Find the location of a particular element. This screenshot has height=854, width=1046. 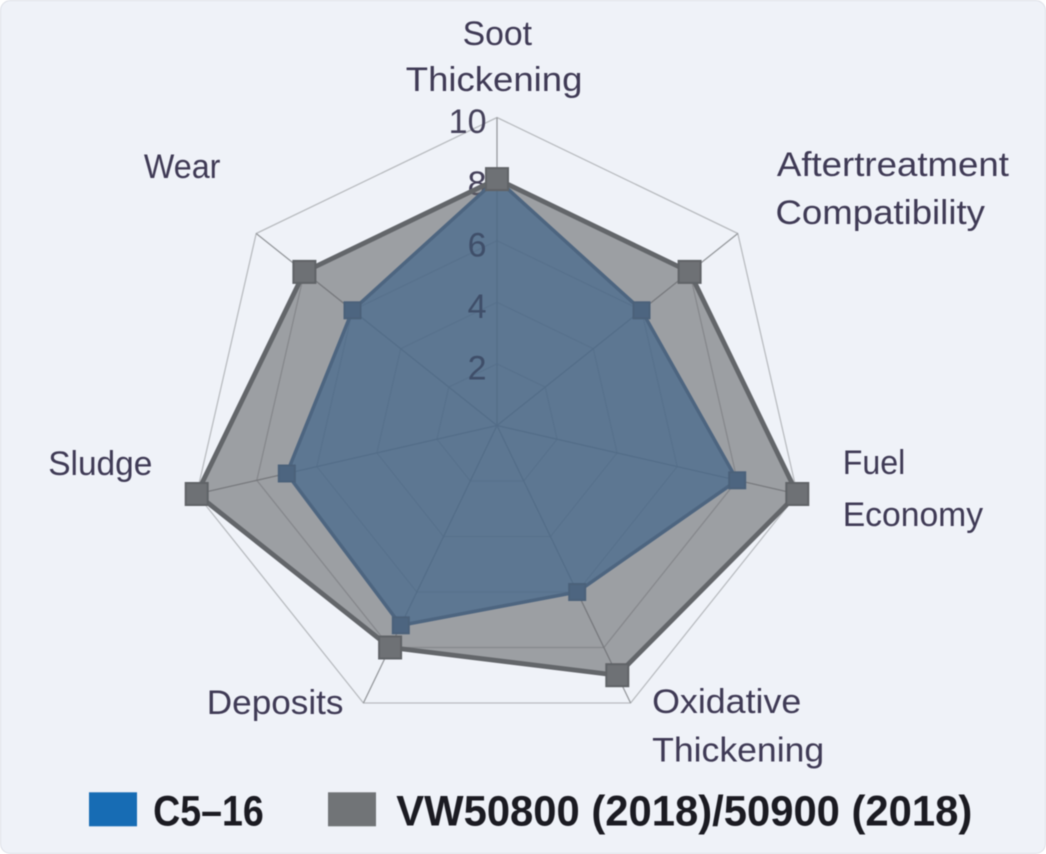

svg-text: 6 is located at coordinates (477, 245).